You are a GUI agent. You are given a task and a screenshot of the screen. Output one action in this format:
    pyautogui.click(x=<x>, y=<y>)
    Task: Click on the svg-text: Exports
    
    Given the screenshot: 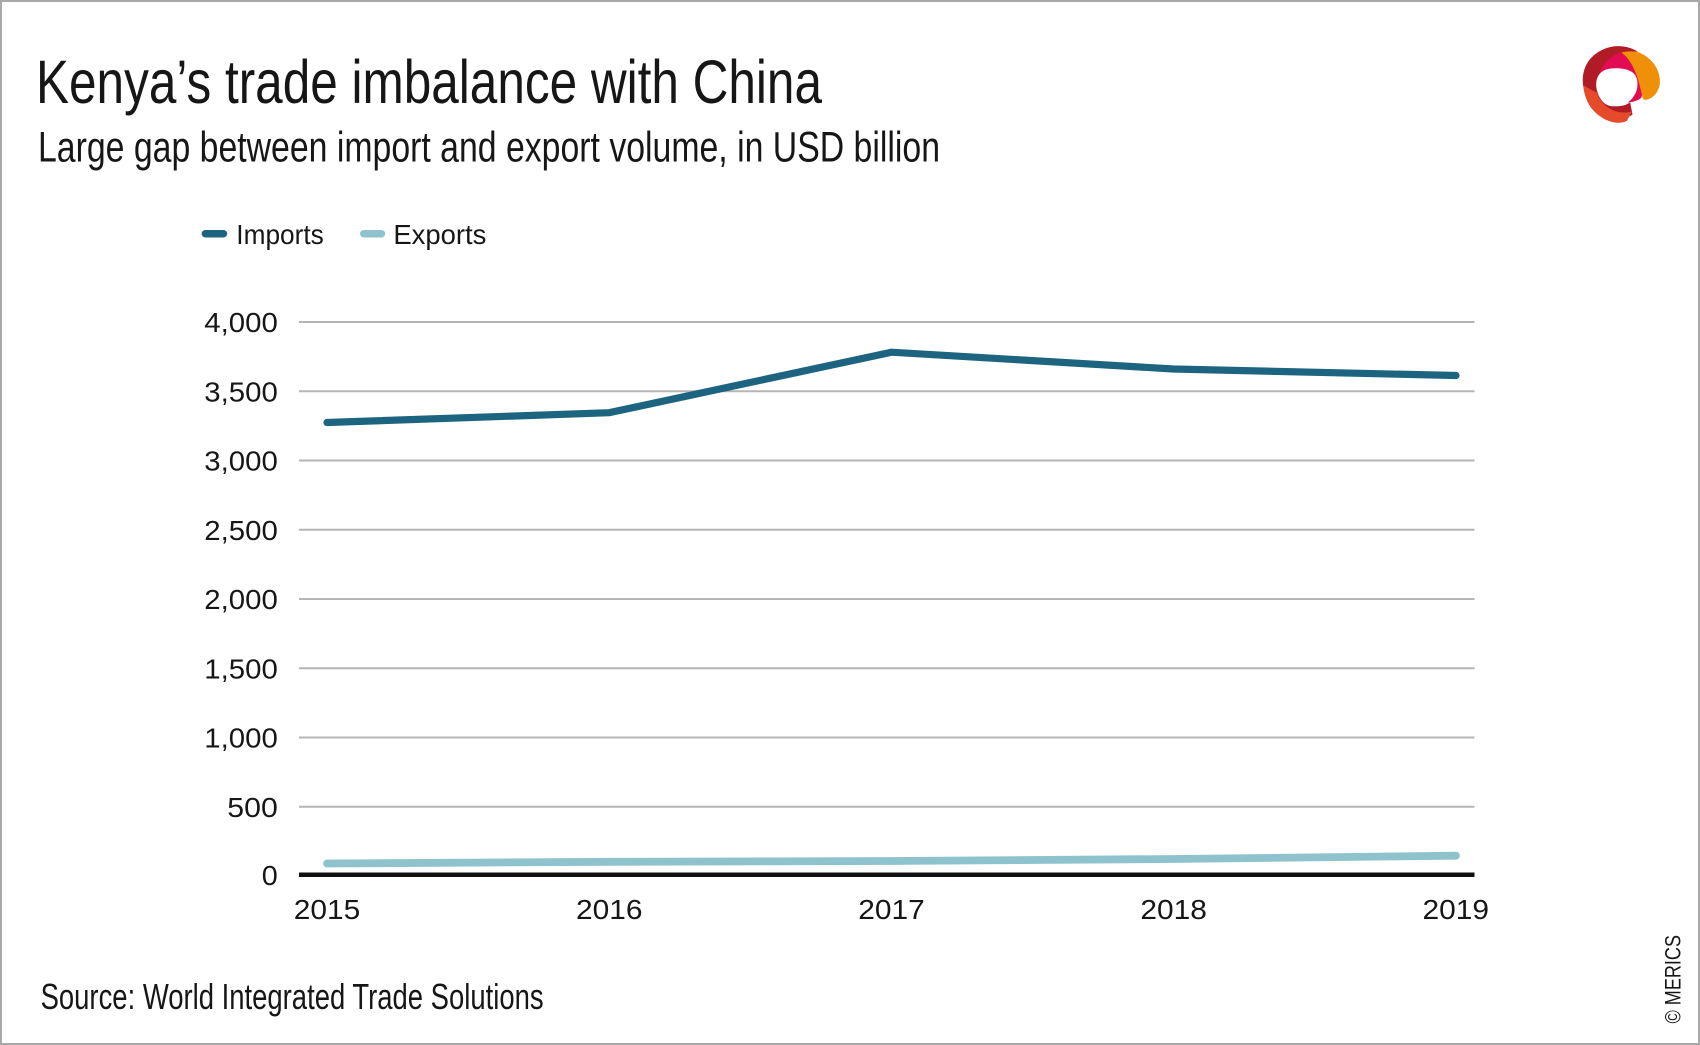 What is the action you would take?
    pyautogui.click(x=439, y=234)
    